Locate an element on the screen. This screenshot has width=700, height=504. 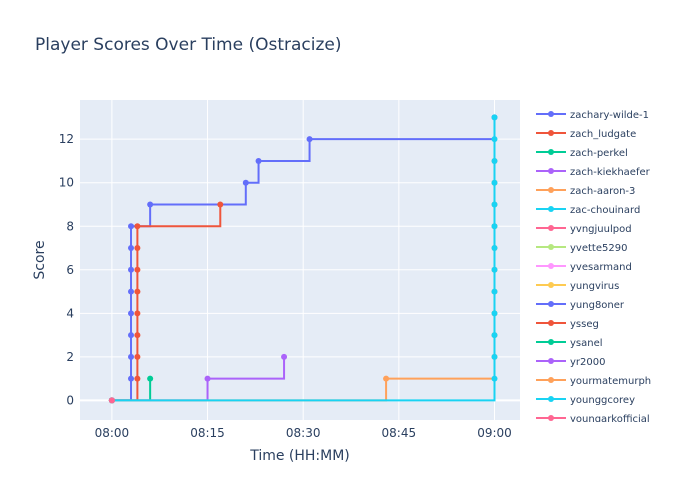
legend-label: zach_ludgate is located at coordinates (603, 134).